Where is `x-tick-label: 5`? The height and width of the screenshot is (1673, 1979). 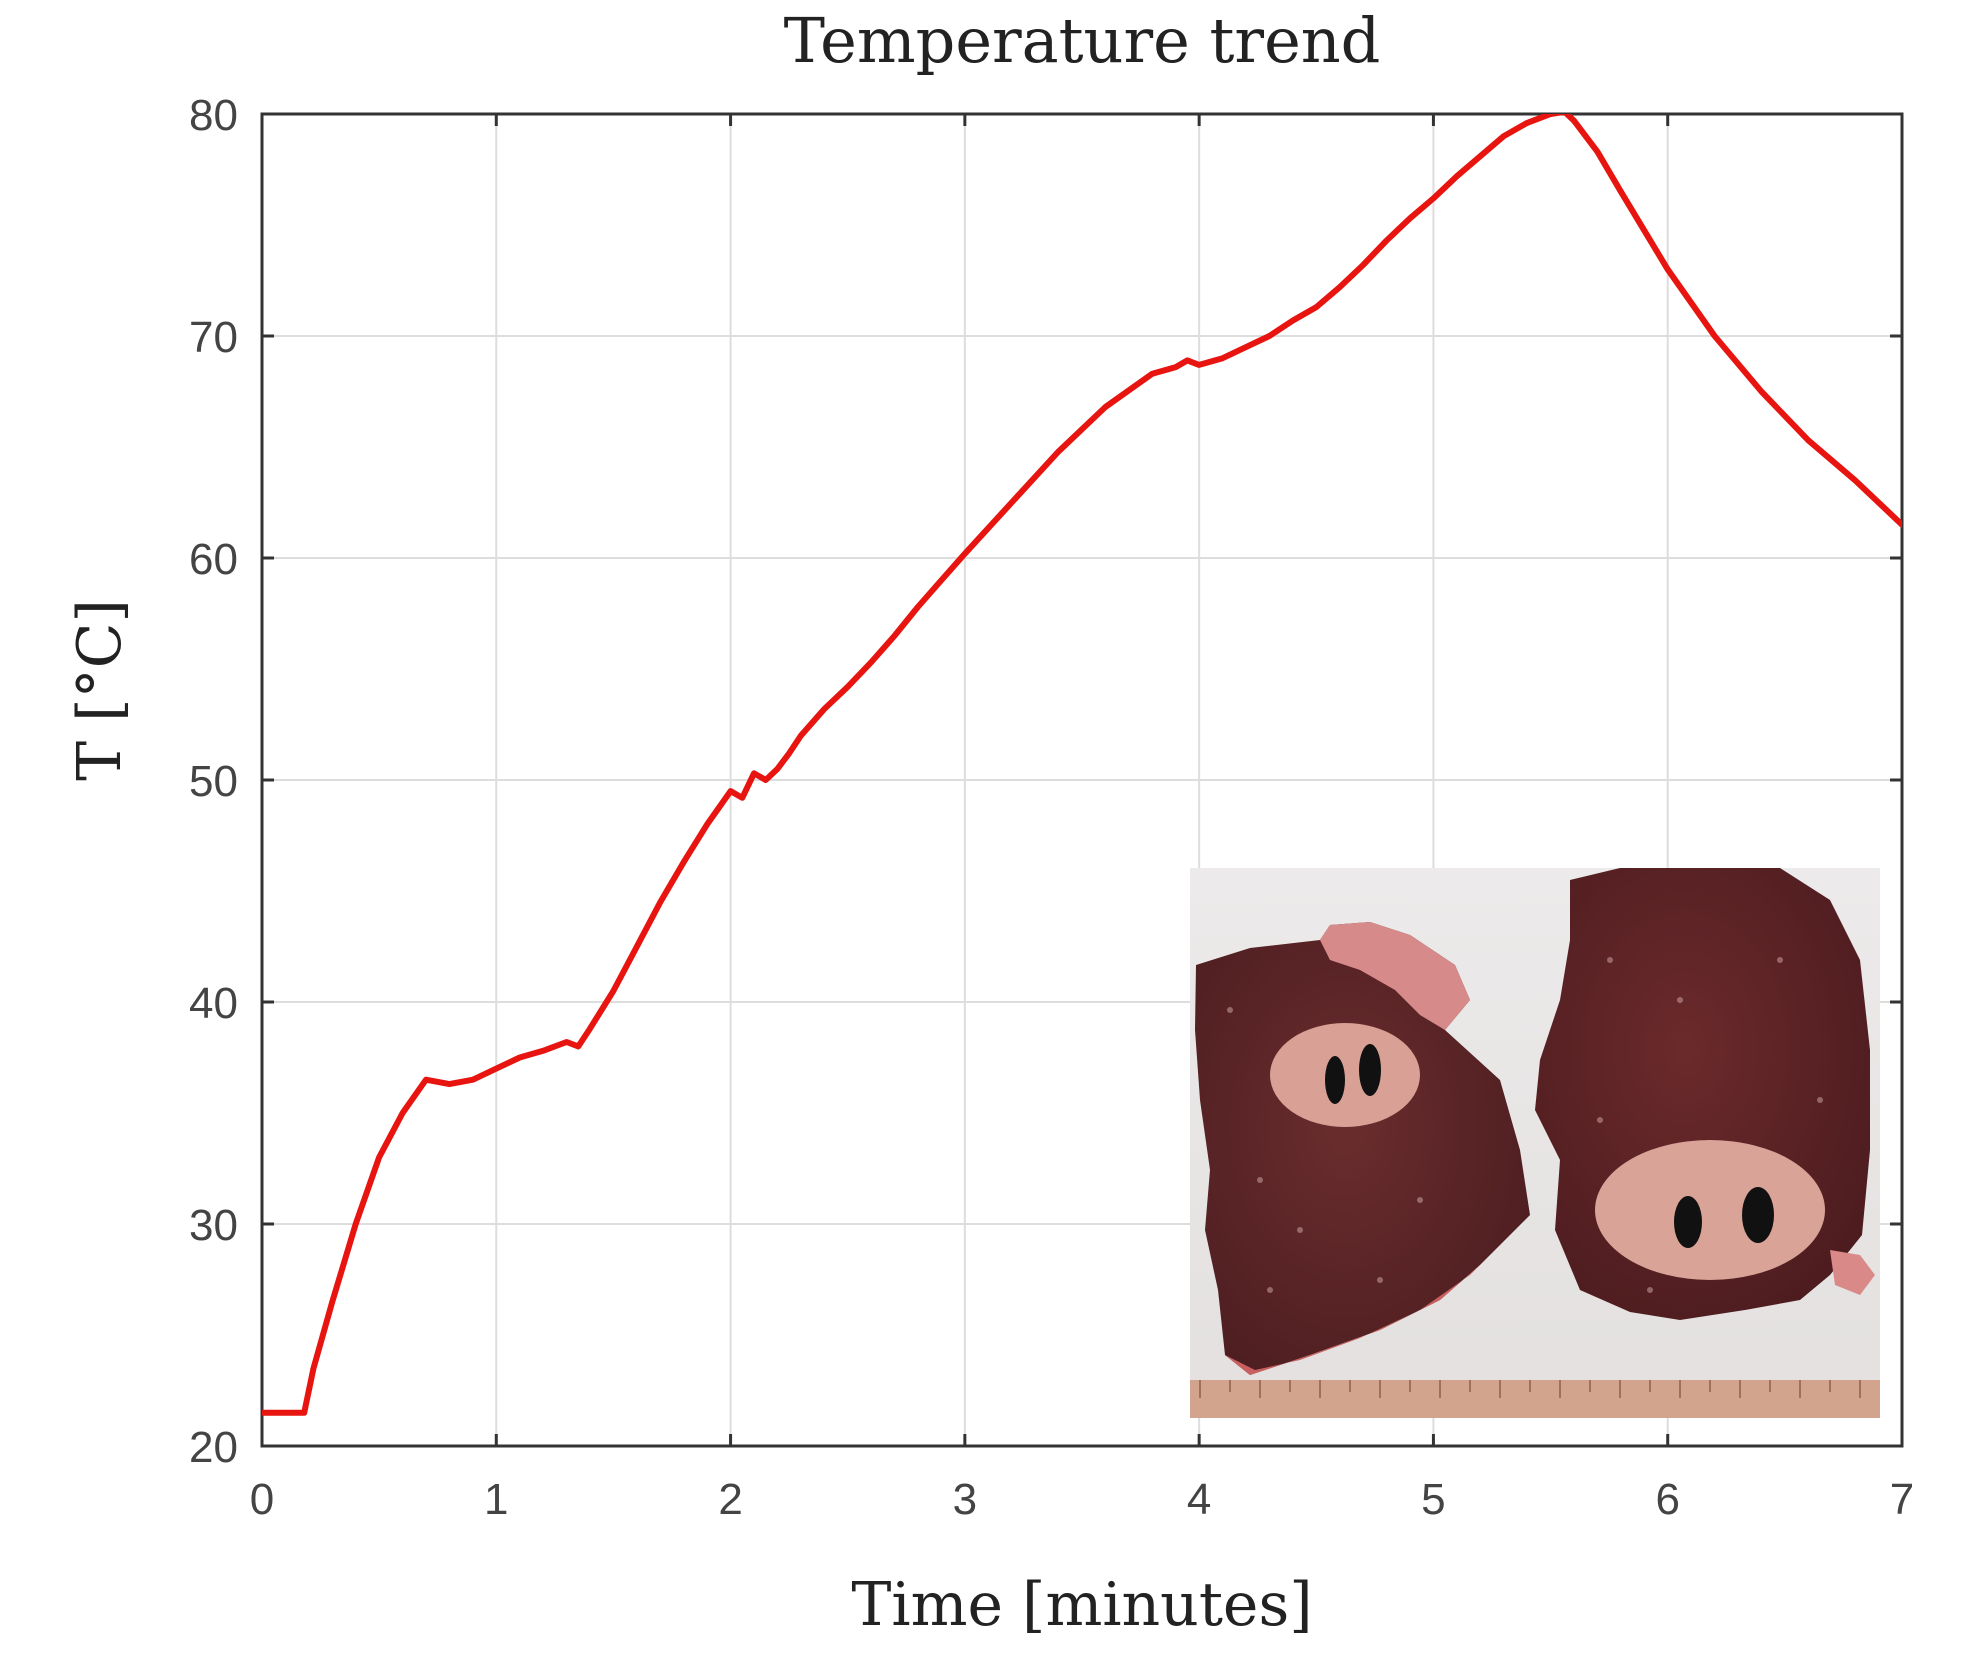 x-tick-label: 5 is located at coordinates (1433, 1499).